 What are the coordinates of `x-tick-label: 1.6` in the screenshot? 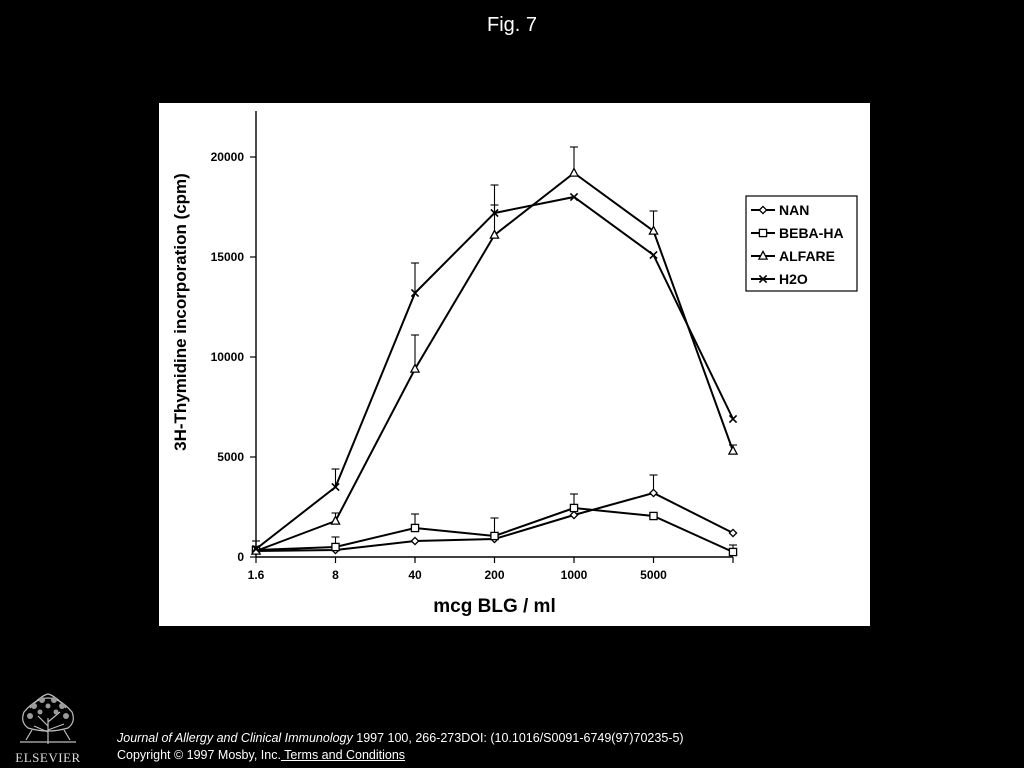 It's located at (256, 575).